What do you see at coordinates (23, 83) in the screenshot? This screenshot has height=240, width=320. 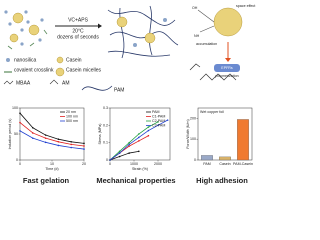 I see `legend-label: MBAA` at bounding box center [23, 83].